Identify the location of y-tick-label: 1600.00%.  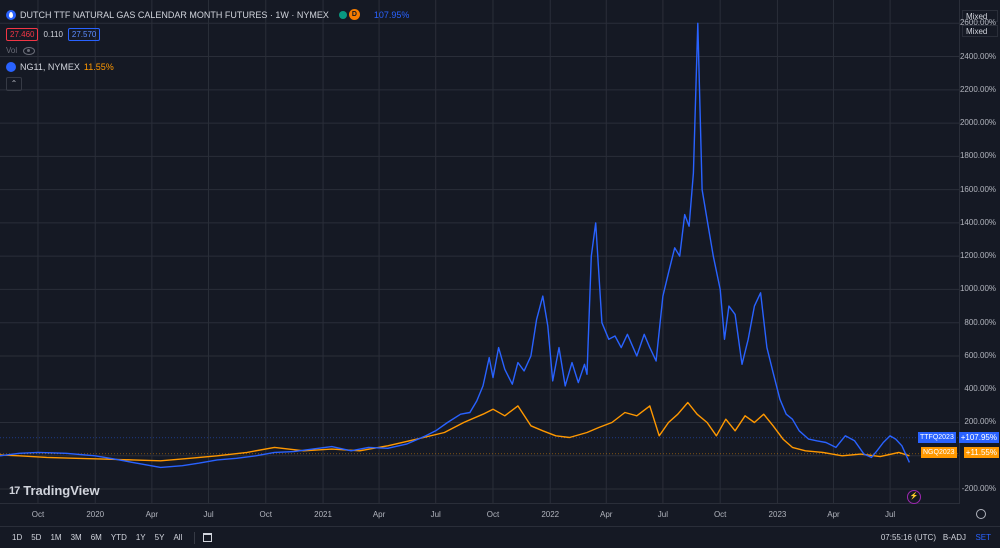
(977, 189).